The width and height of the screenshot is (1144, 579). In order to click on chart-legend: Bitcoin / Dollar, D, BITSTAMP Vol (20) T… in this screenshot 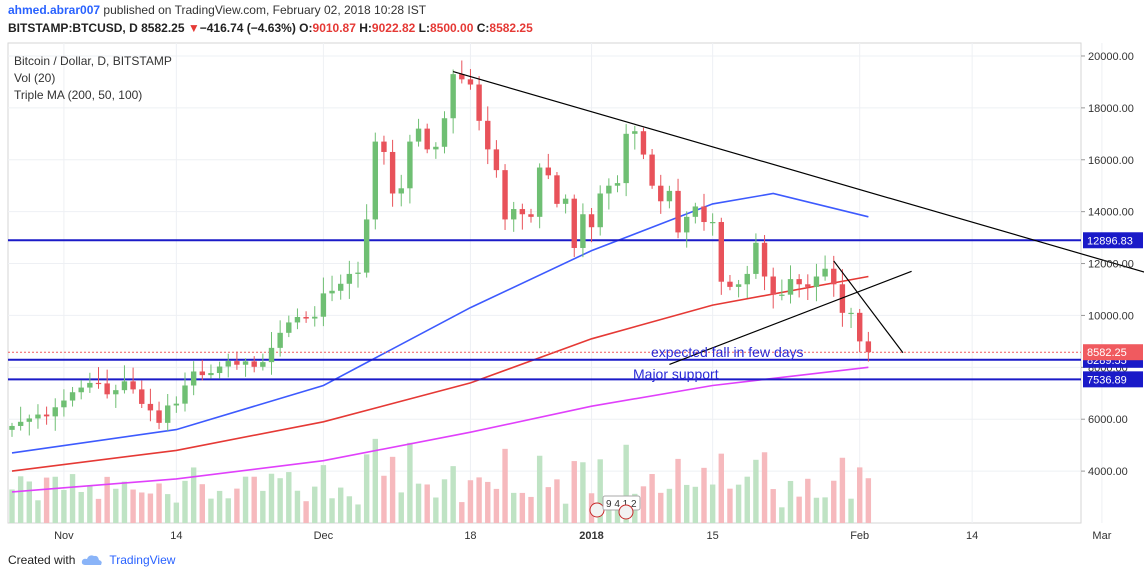, I will do `click(93, 78)`.